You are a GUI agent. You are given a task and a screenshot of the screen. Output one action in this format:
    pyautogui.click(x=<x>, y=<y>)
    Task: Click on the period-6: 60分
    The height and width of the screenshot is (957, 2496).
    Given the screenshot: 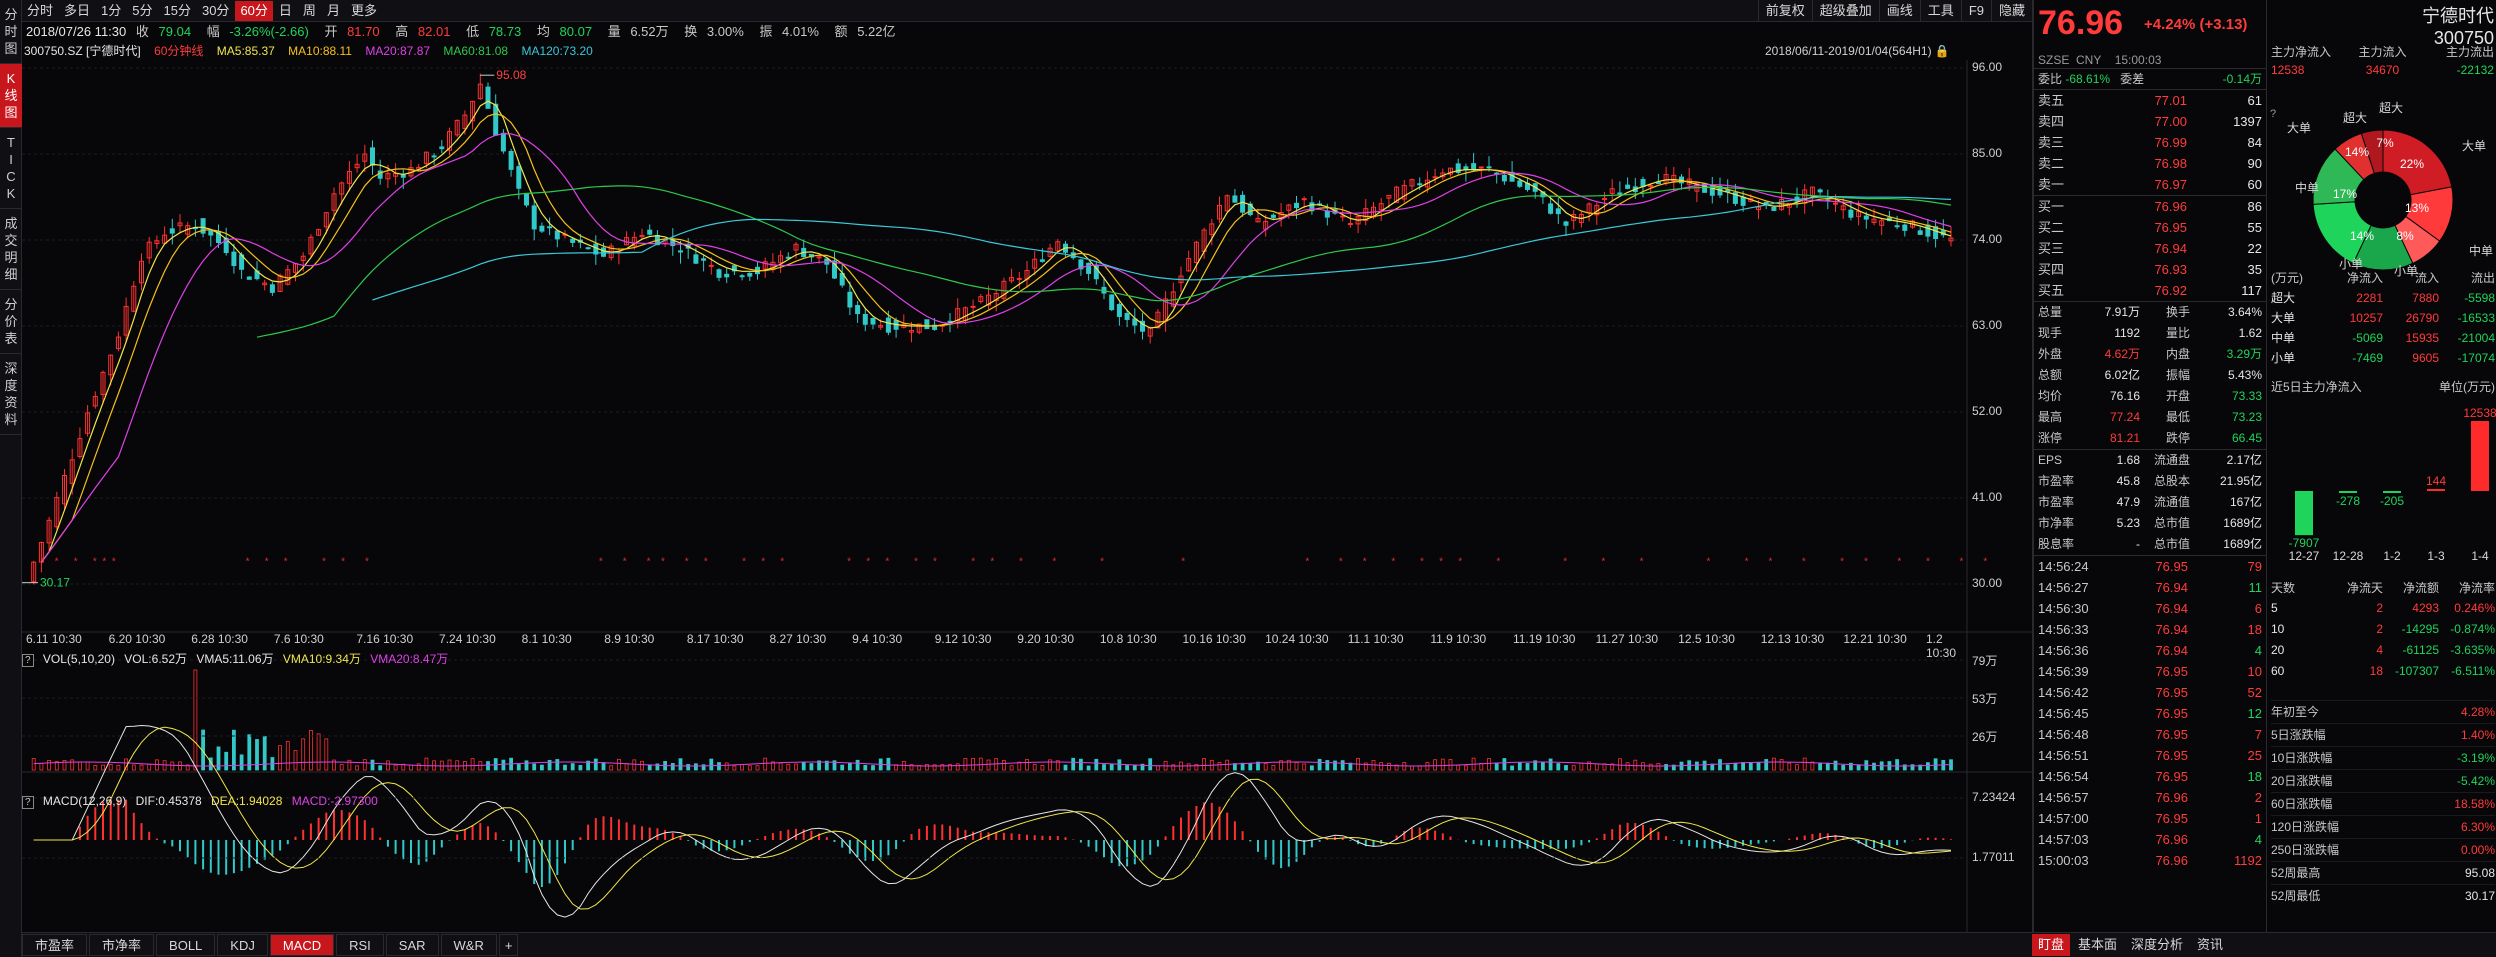 What is the action you would take?
    pyautogui.click(x=254, y=11)
    